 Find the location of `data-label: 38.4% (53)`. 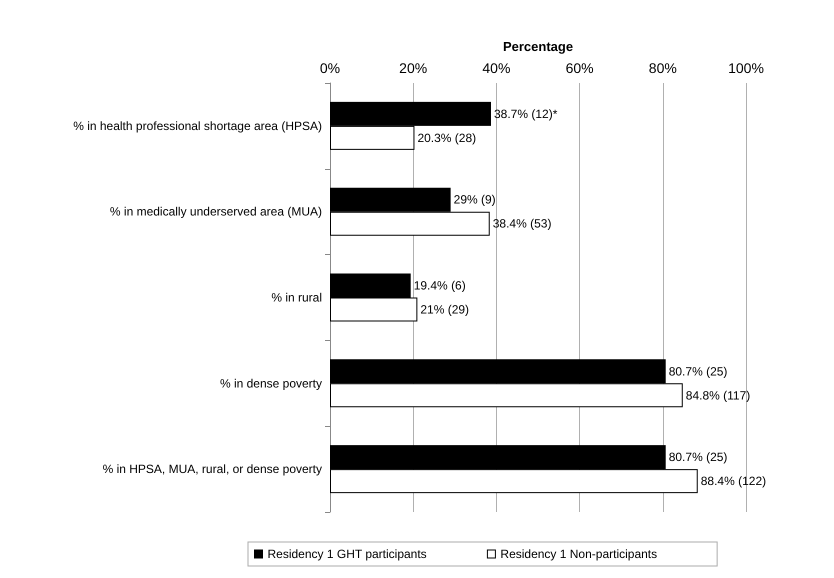

data-label: 38.4% (53) is located at coordinates (522, 223).